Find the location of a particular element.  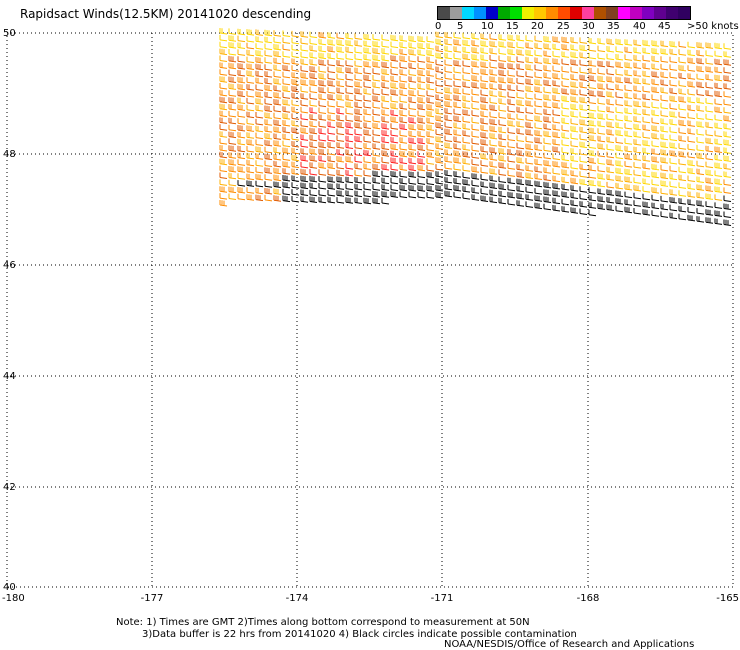

legend-label-40: 40 is located at coordinates (639, 26).